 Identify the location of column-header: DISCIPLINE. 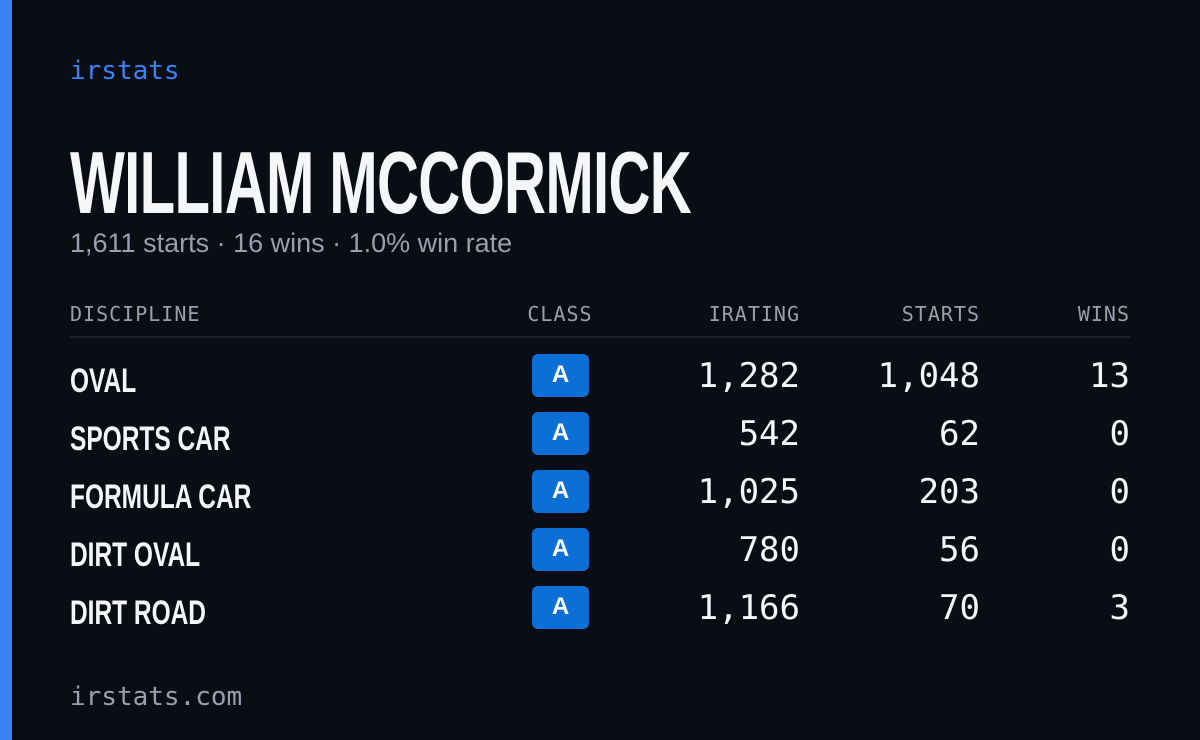
(135, 314).